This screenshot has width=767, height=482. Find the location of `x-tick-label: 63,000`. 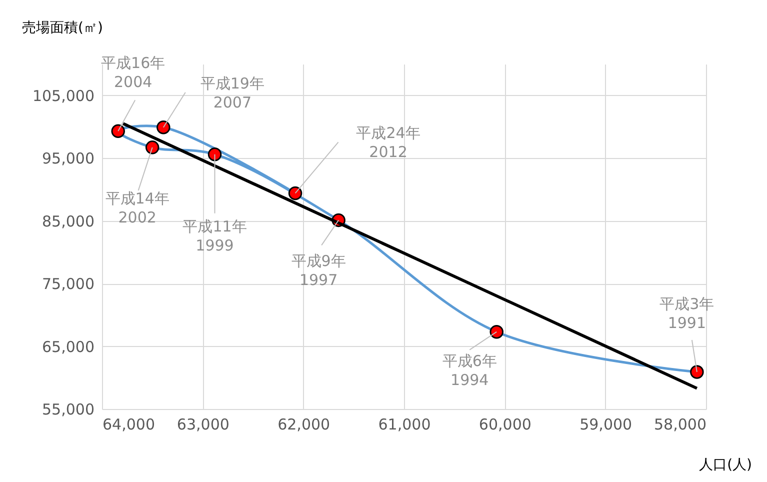

x-tick-label: 63,000 is located at coordinates (203, 425).